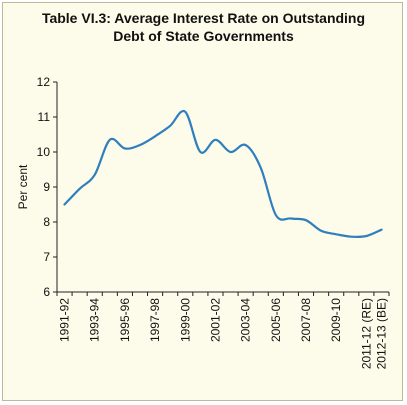 This screenshot has height=405, width=407. I want to click on x-tick-label: 2011-12 (RE), so click(366, 333).